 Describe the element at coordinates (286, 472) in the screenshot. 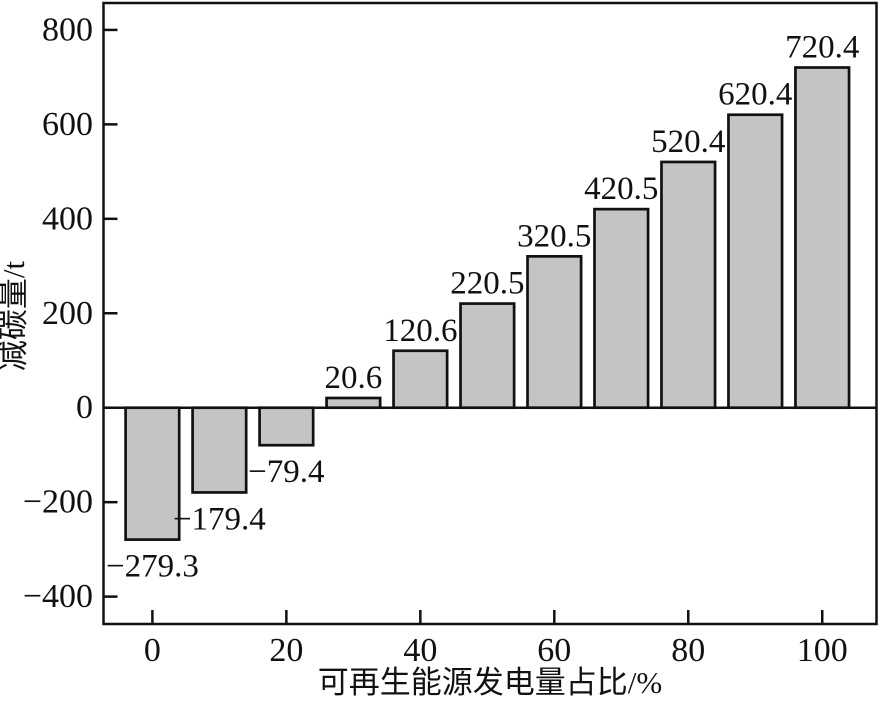

I see `bar-value-label: −79.4` at that location.